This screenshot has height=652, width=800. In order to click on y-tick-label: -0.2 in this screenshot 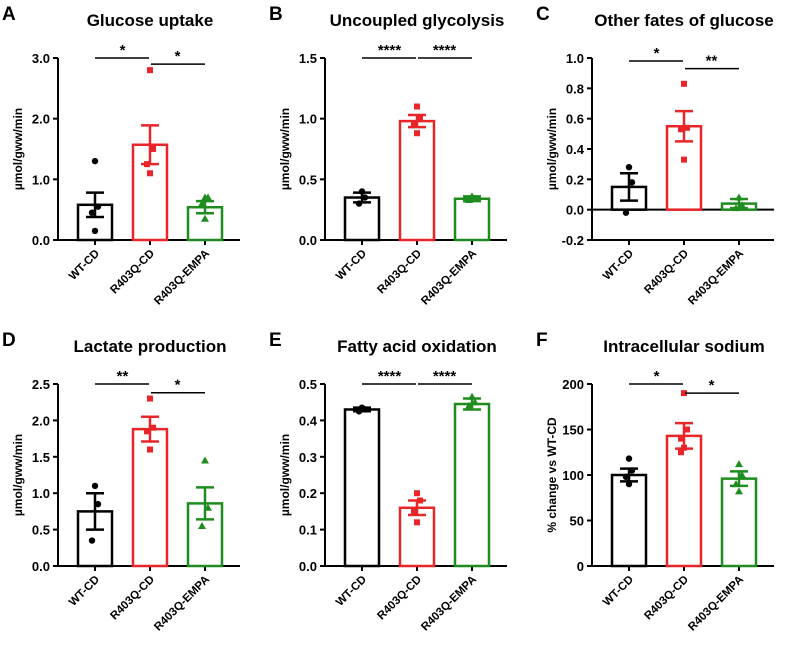, I will do `click(573, 240)`.